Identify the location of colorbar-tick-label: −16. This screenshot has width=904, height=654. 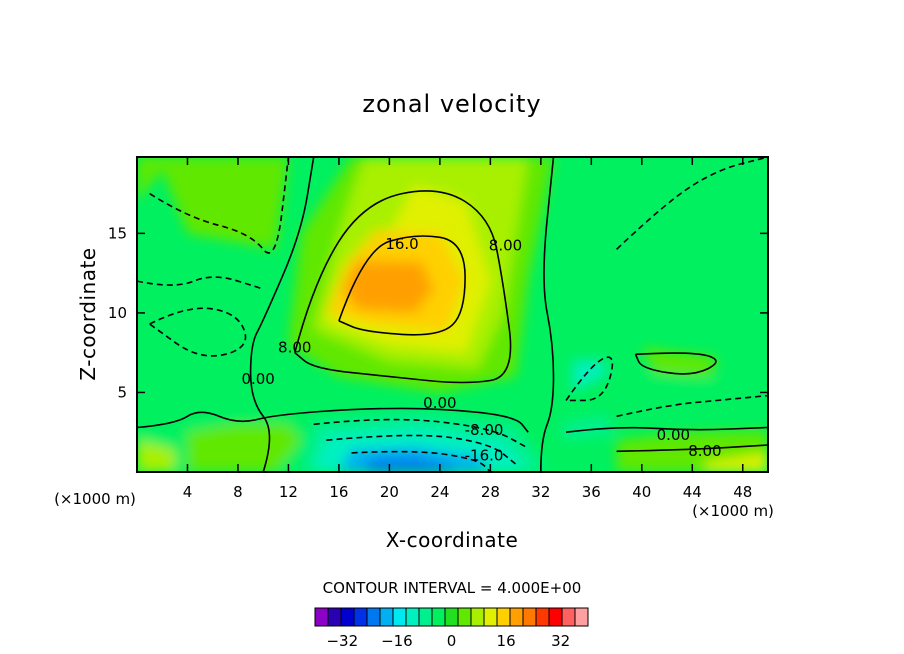
(397, 641).